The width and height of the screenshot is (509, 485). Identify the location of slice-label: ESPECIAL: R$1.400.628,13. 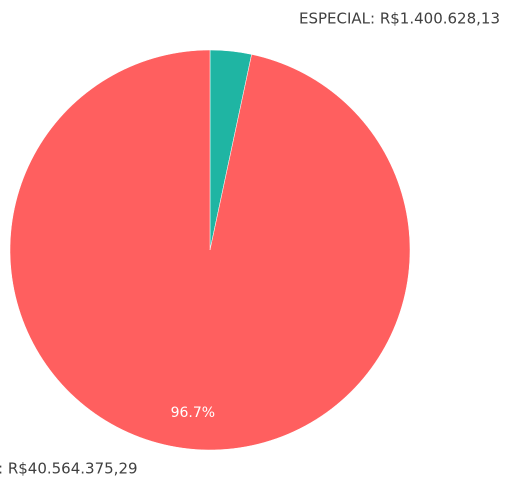
(399, 19).